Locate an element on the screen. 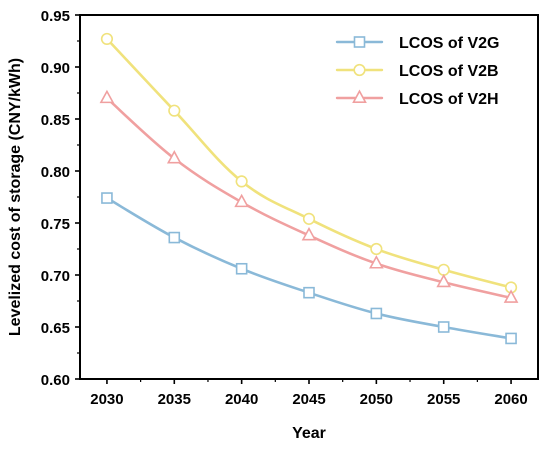 Image resolution: width=550 pixels, height=449 pixels. legend-item-1: LCOS of V2G is located at coordinates (417, 43).